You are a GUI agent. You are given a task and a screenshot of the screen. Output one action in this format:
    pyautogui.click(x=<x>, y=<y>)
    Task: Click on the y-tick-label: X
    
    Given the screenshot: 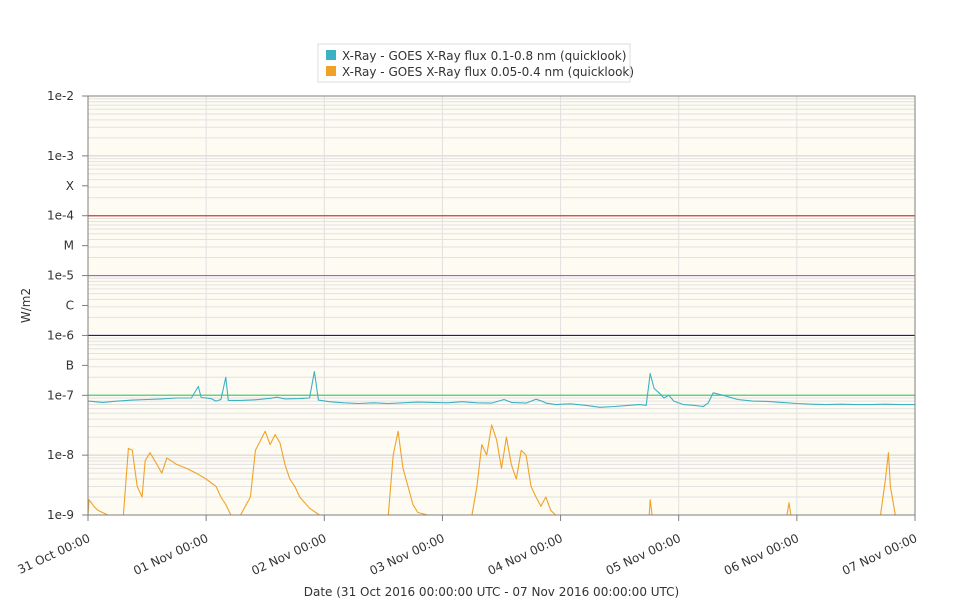 What is the action you would take?
    pyautogui.click(x=70, y=186)
    